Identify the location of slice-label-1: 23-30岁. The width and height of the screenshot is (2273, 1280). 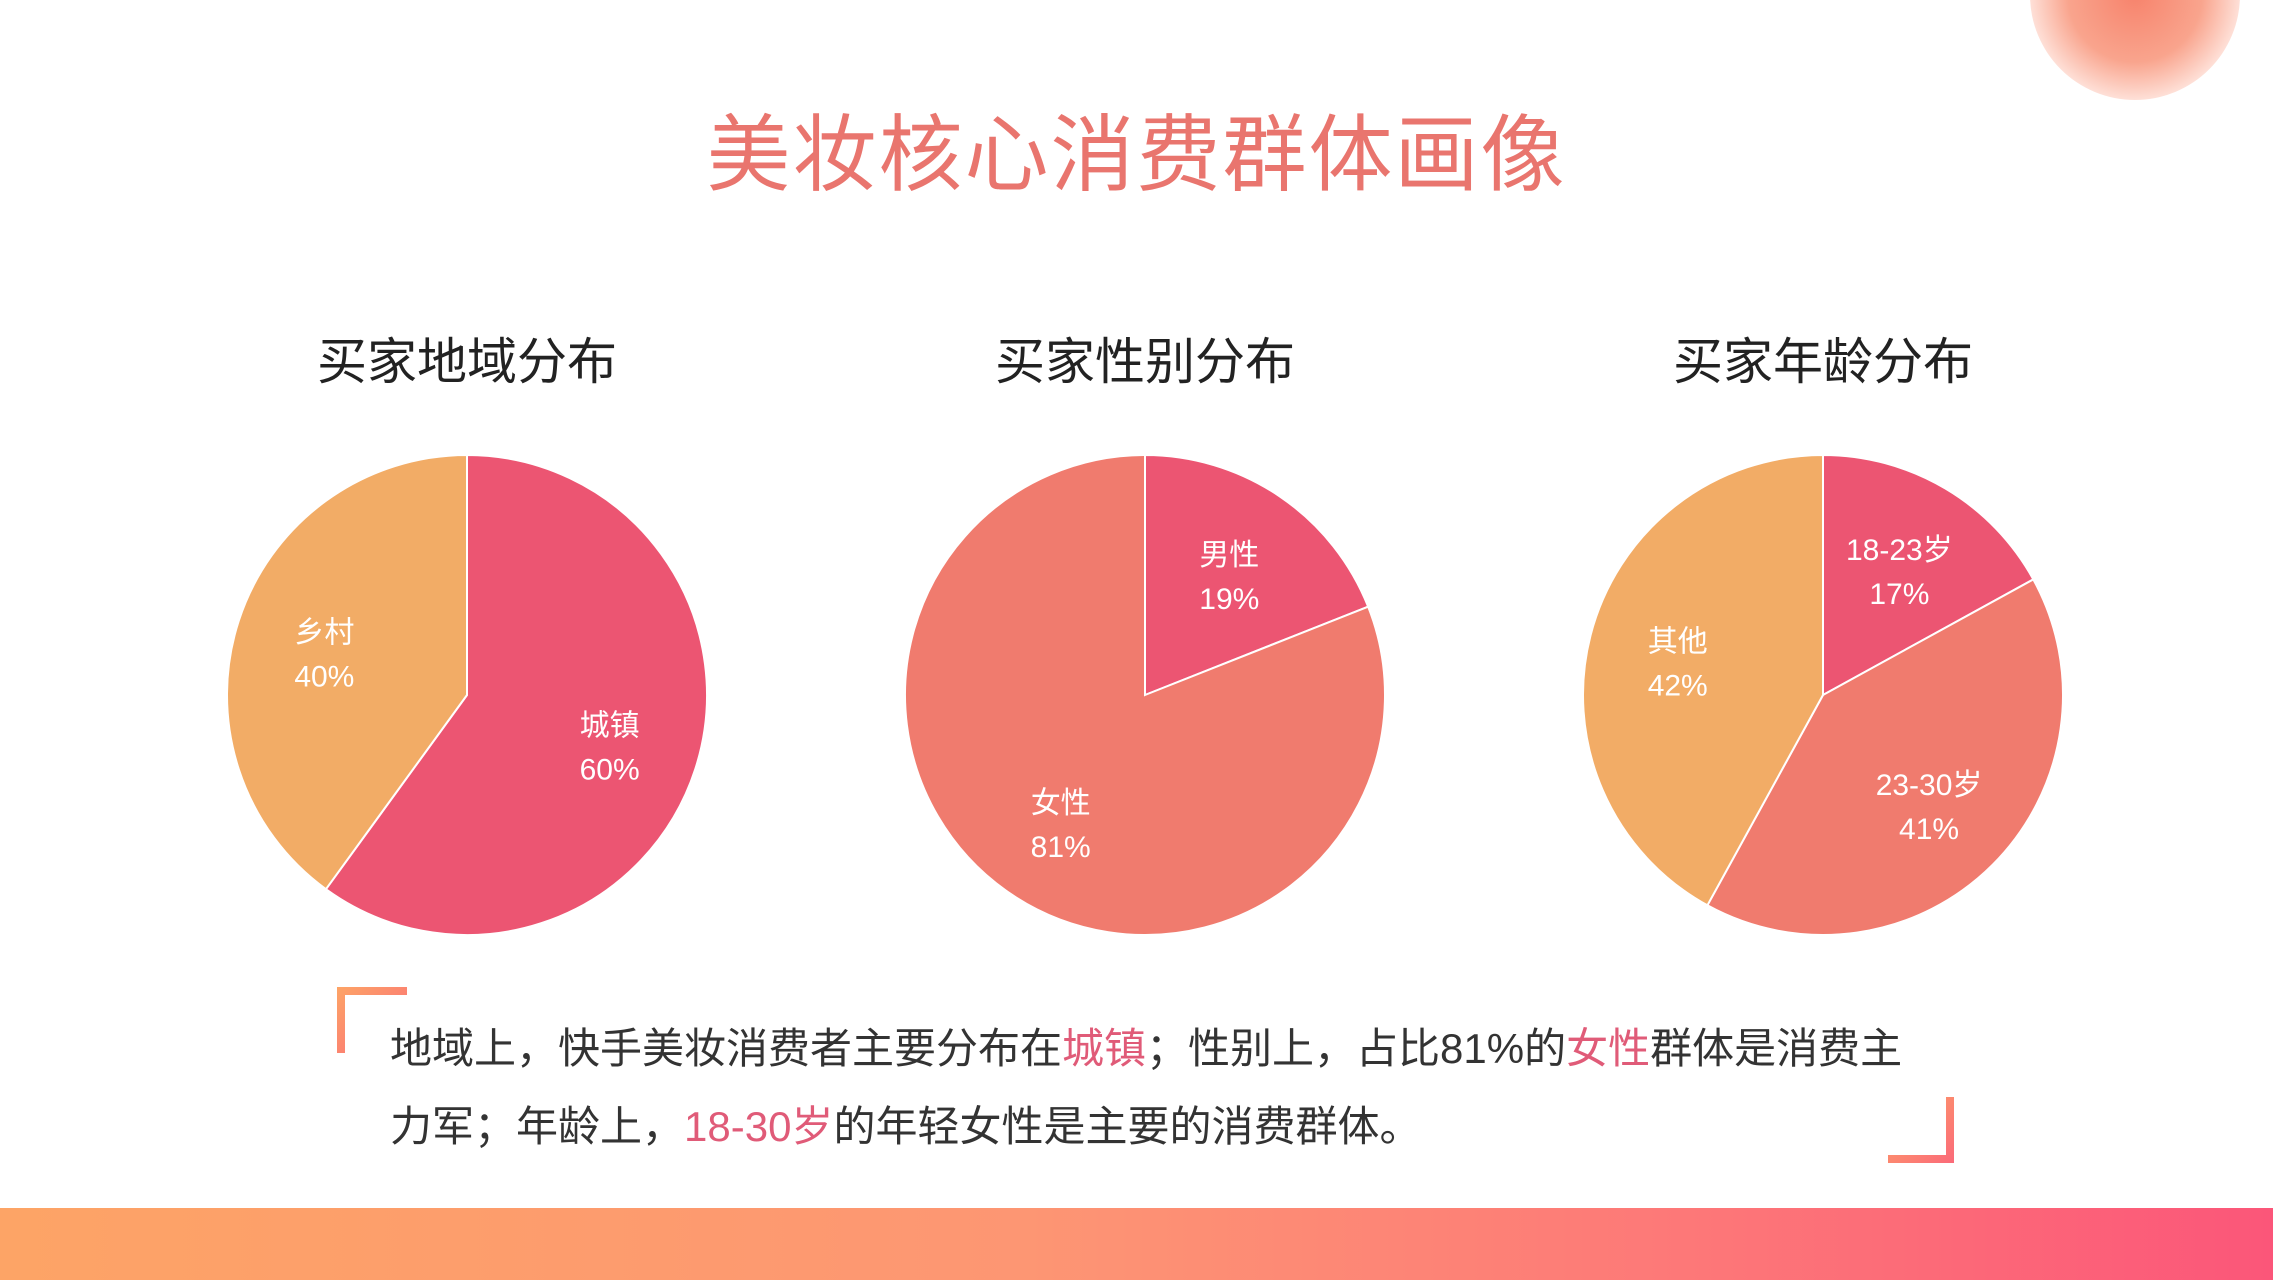
(1929, 785).